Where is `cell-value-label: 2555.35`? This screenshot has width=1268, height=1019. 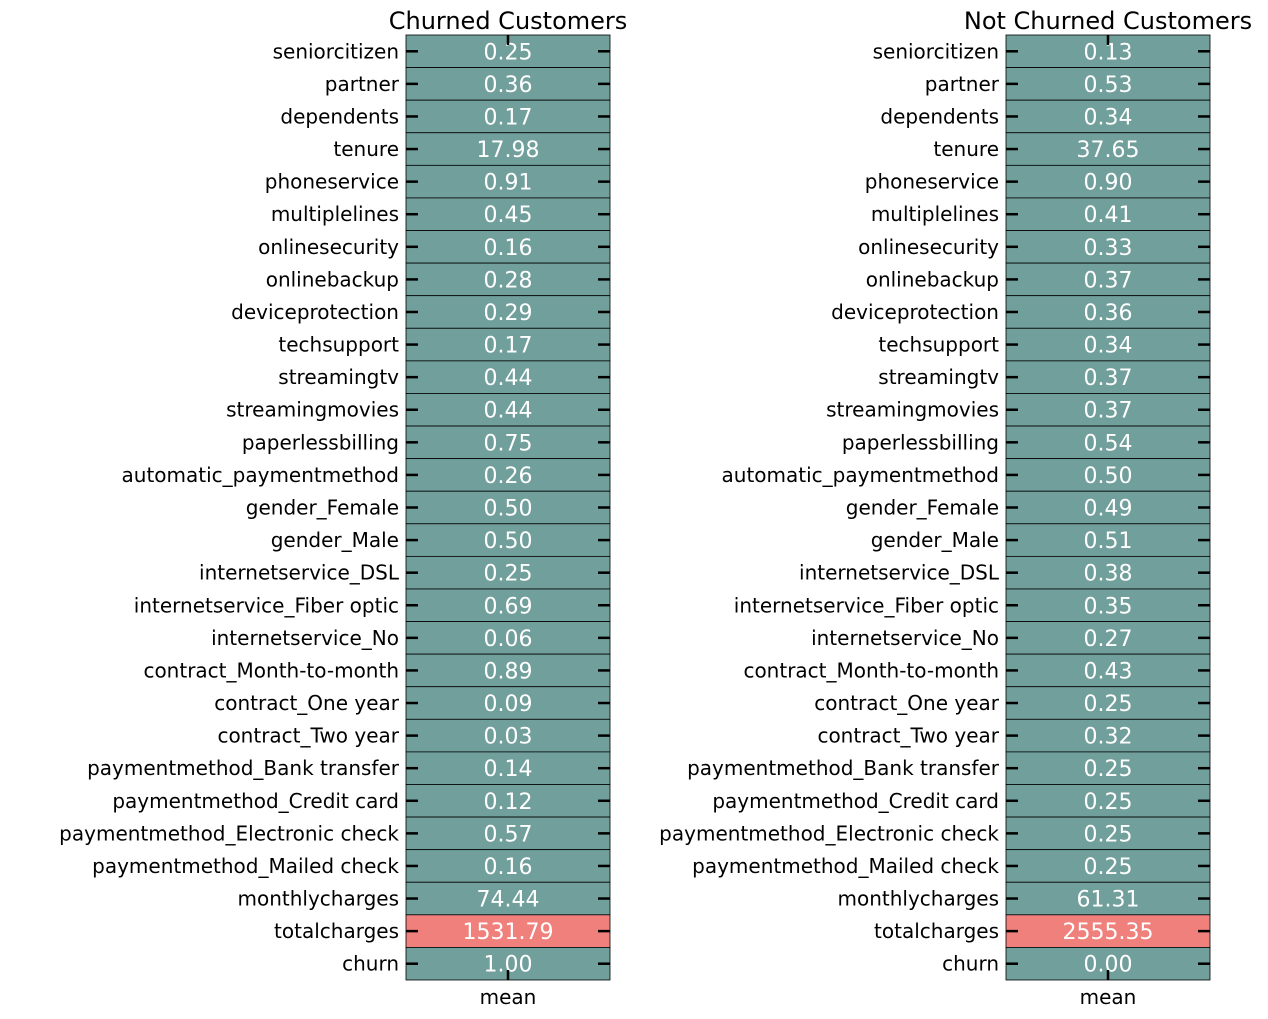 cell-value-label: 2555.35 is located at coordinates (1108, 932).